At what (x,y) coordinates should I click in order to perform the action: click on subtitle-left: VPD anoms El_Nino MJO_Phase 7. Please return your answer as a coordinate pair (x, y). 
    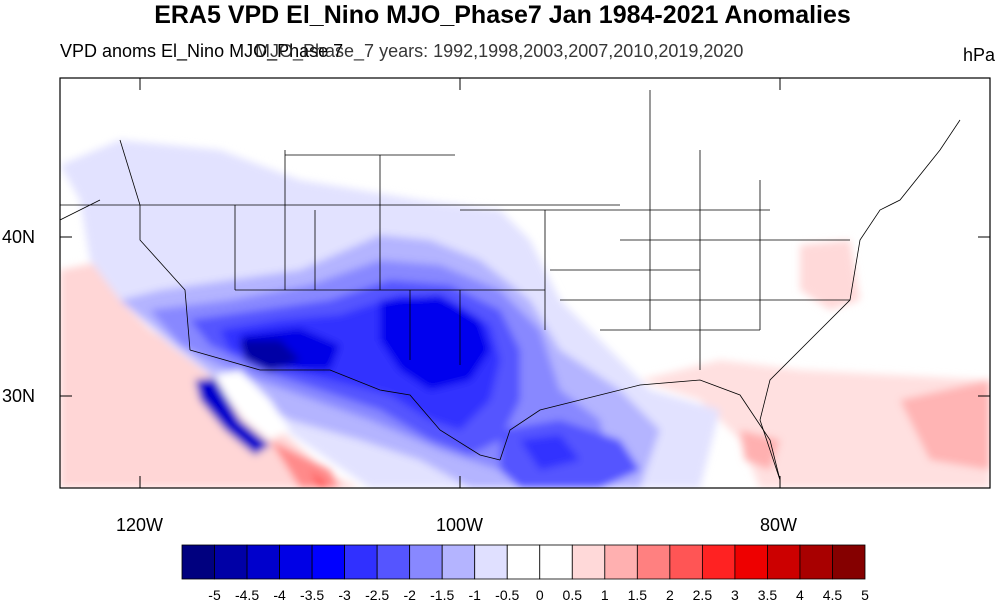
    Looking at the image, I should click on (202, 51).